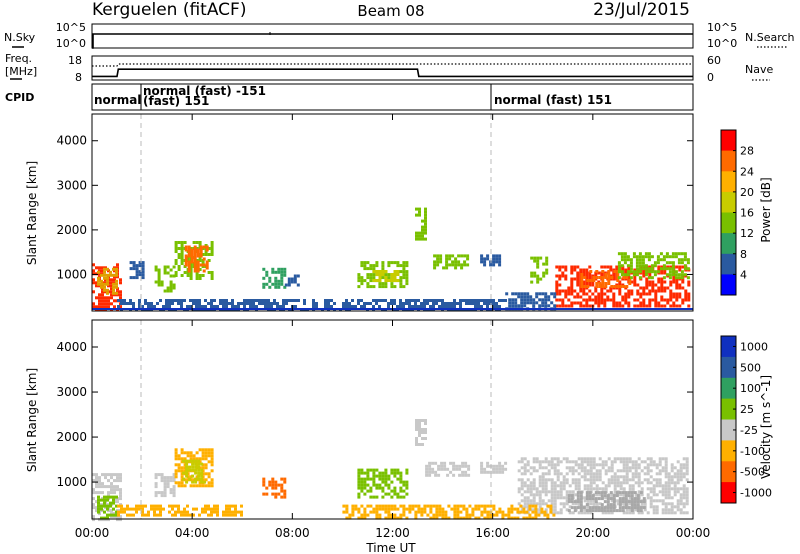 This screenshot has height=554, width=800. I want to click on nave-tick-bottom: 0, so click(710, 77).